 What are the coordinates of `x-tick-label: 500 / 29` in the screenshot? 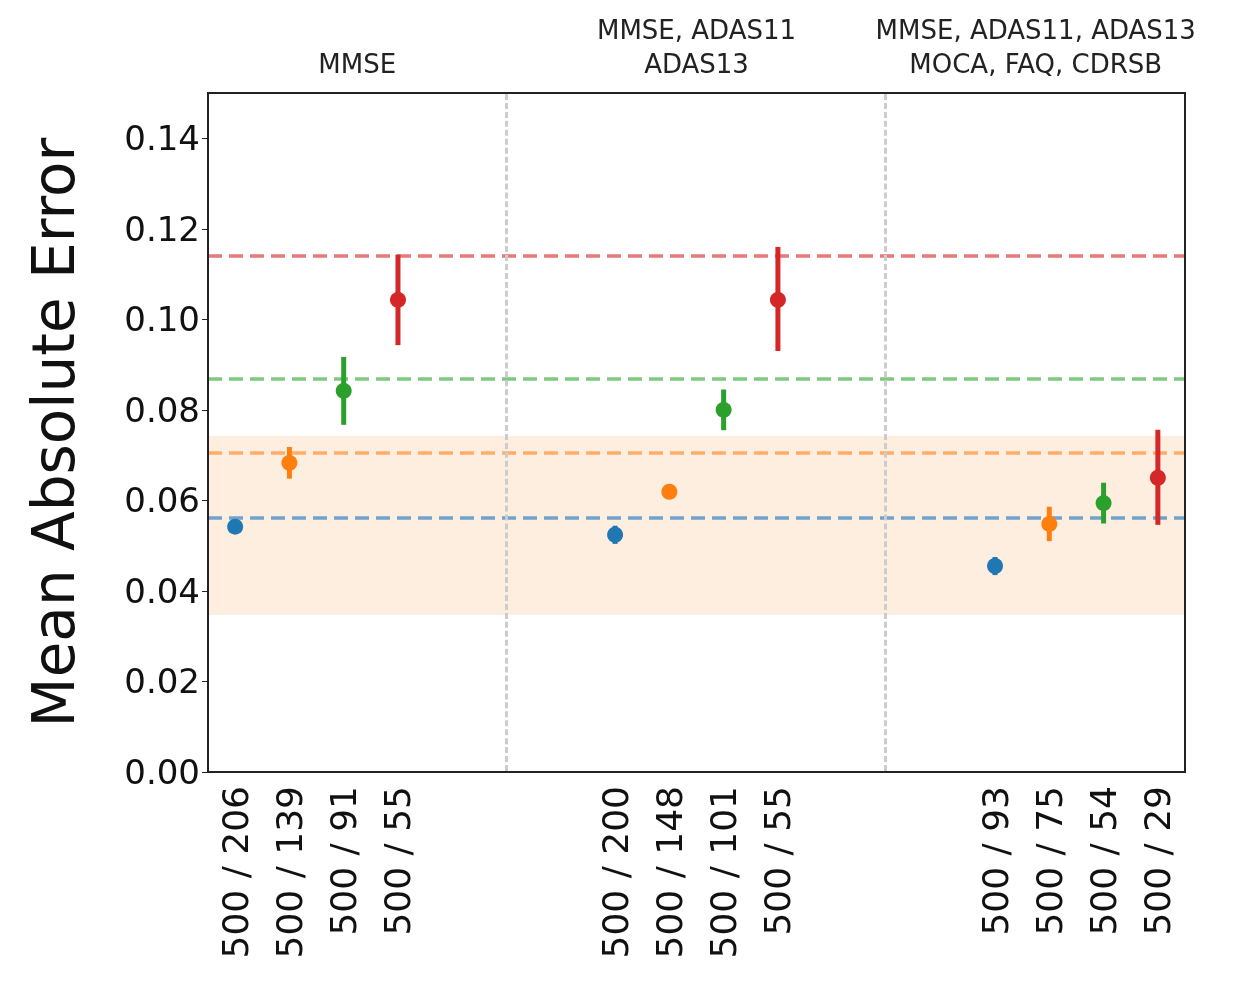 It's located at (1158, 861).